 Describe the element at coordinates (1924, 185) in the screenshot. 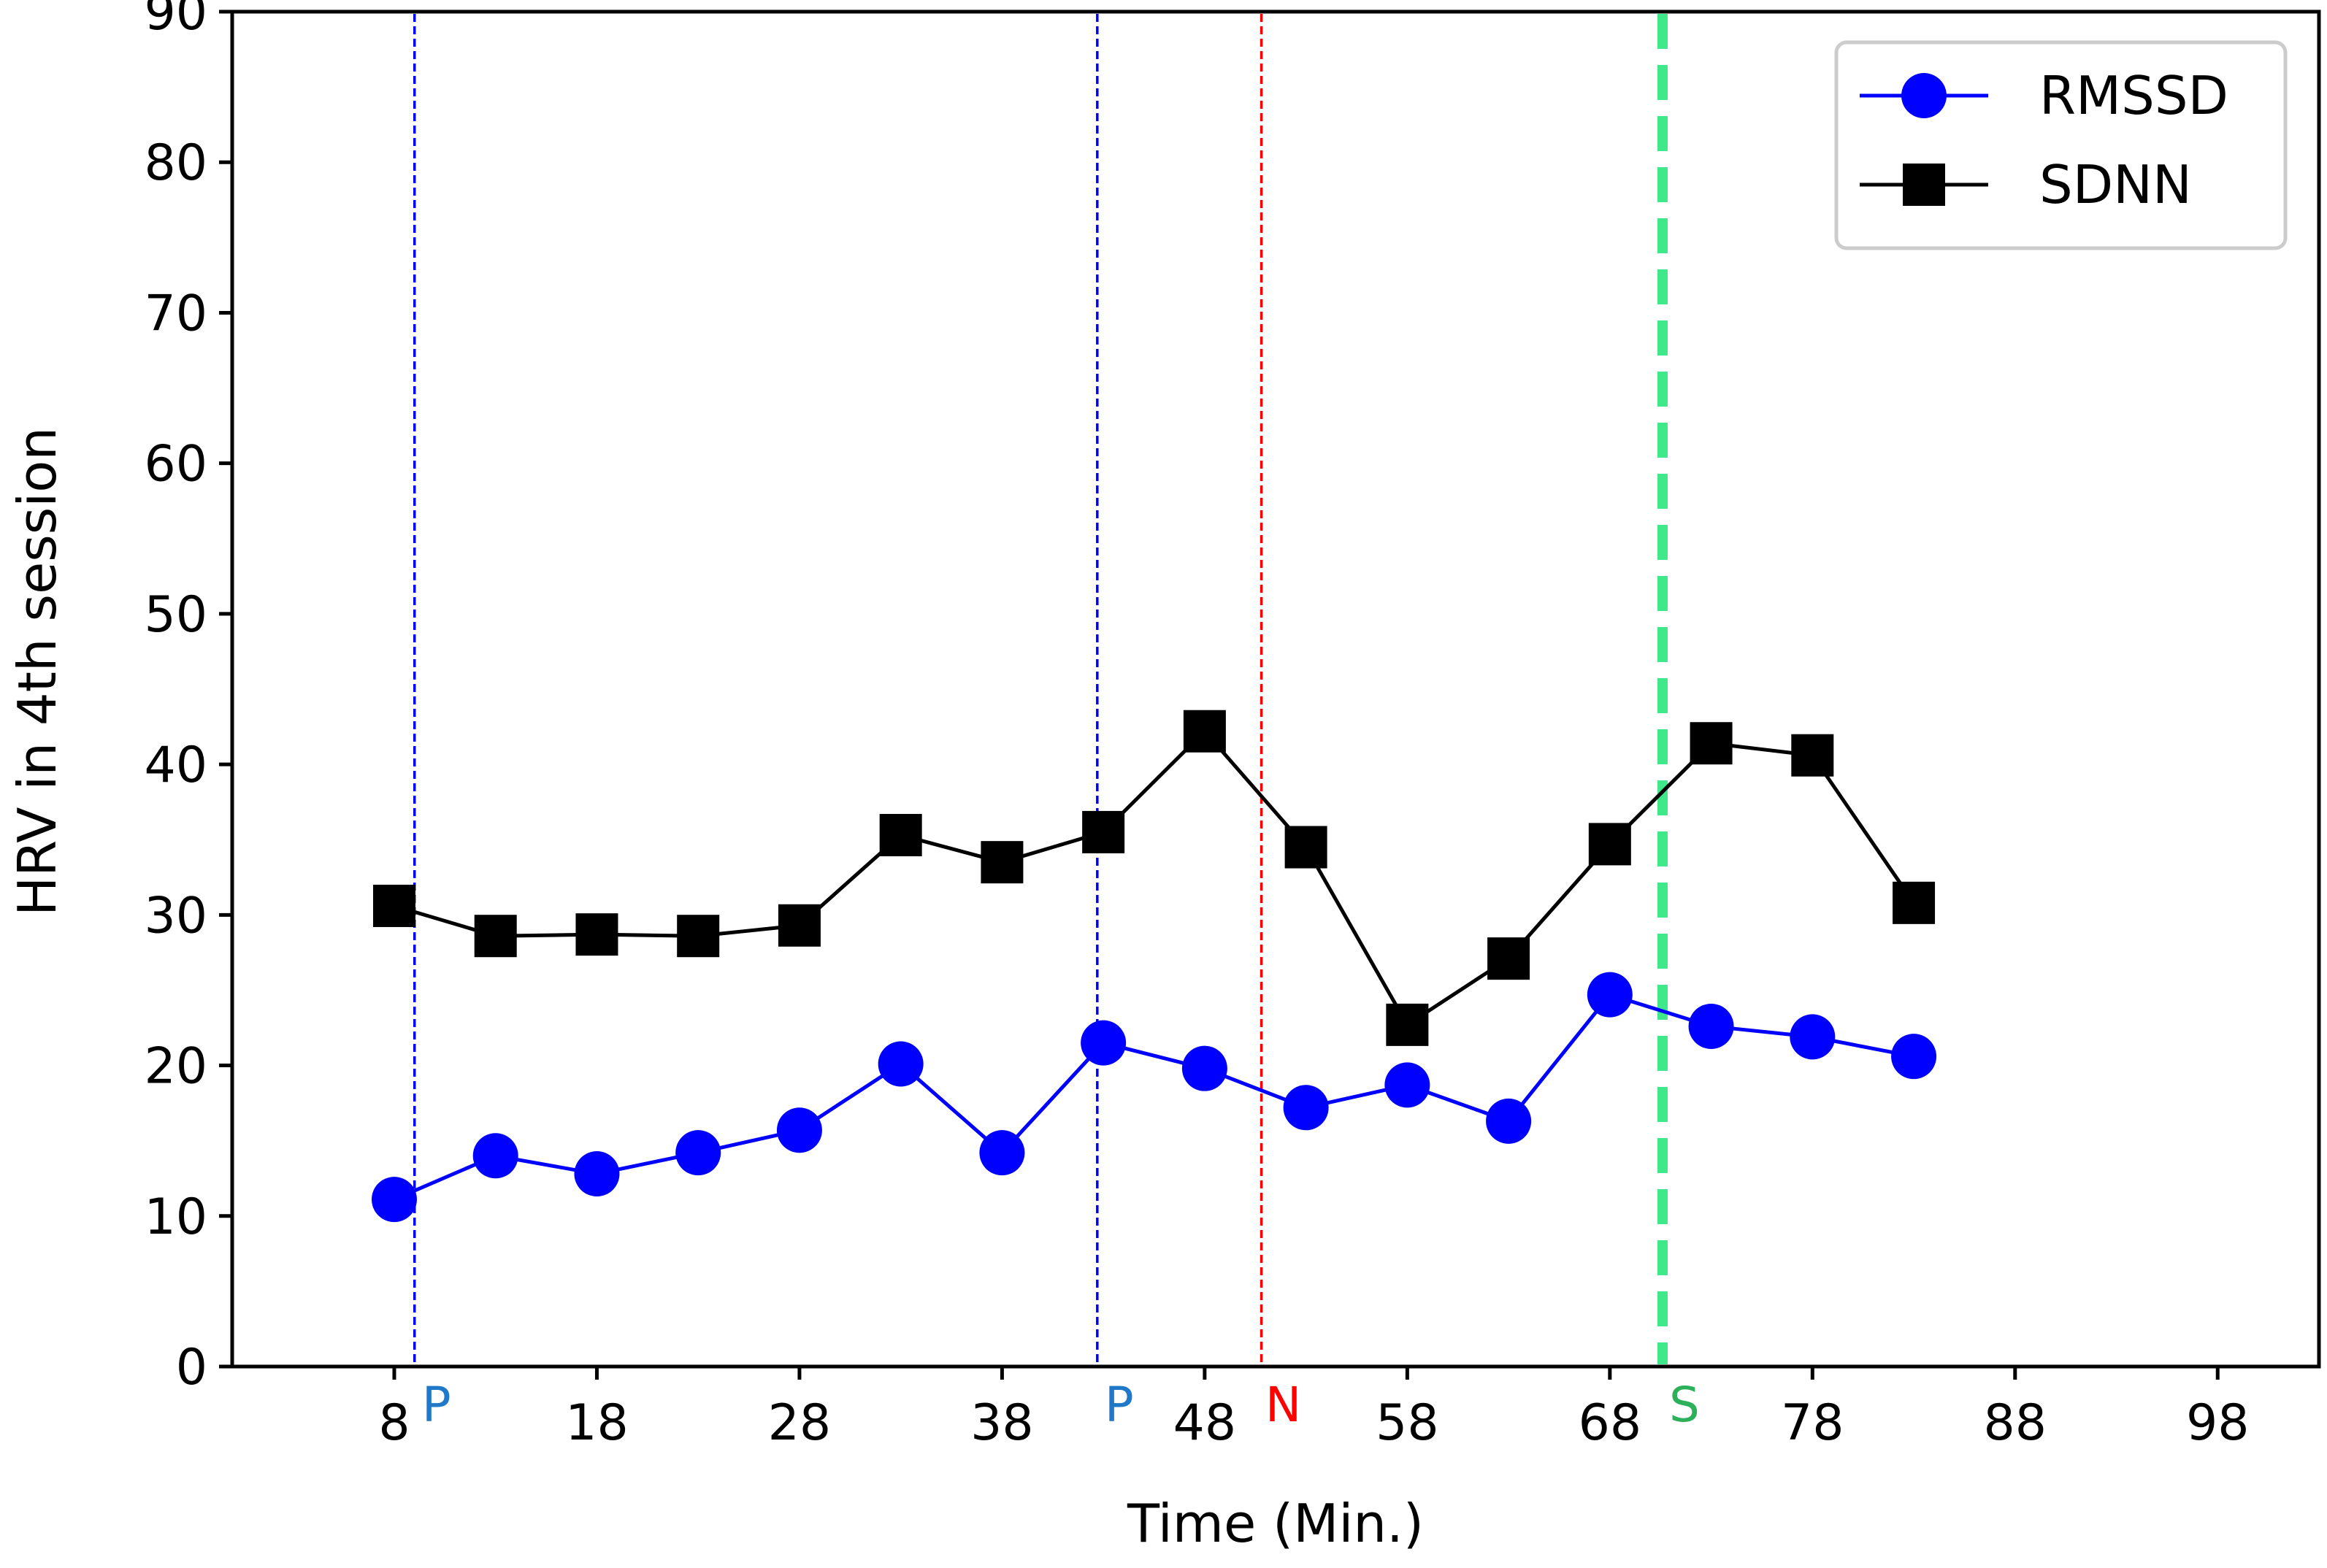

I see `legend-marker-sdnn` at that location.